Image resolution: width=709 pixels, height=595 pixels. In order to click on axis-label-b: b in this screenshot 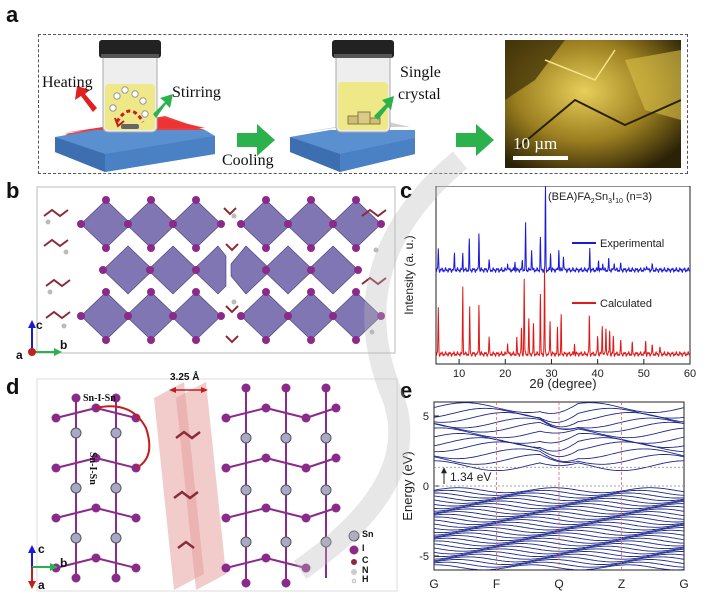, I will do `click(64, 345)`.